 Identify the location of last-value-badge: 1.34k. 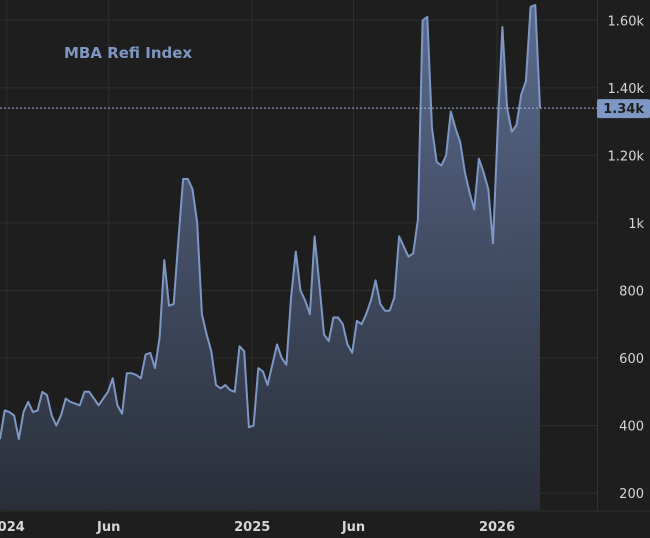
(623, 109).